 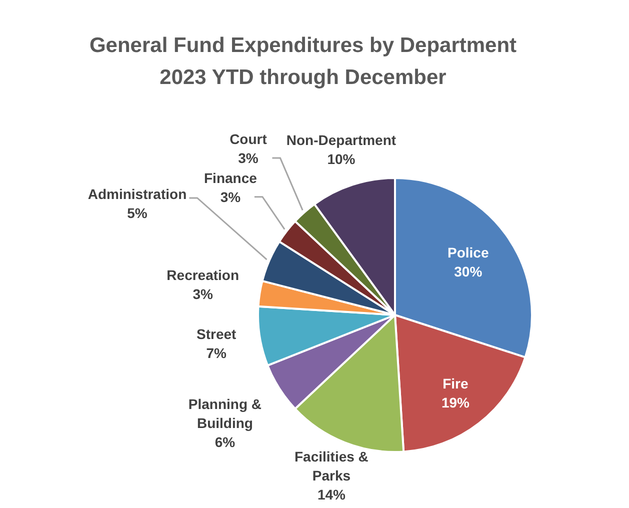 What do you see at coordinates (341, 159) in the screenshot?
I see `data-label: 10%` at bounding box center [341, 159].